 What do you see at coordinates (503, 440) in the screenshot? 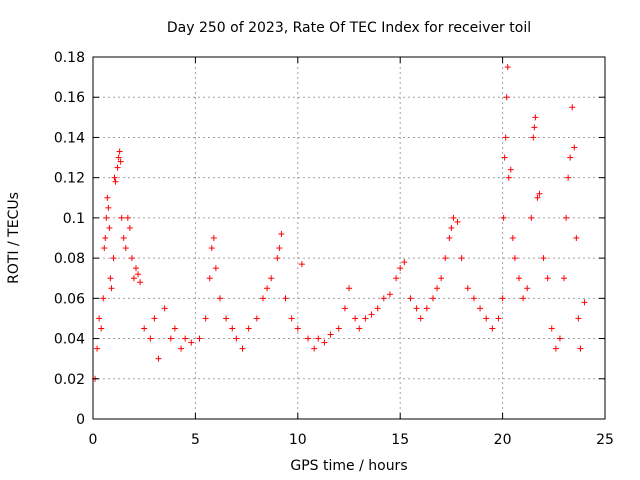
I see `x-tick-label: 20` at bounding box center [503, 440].